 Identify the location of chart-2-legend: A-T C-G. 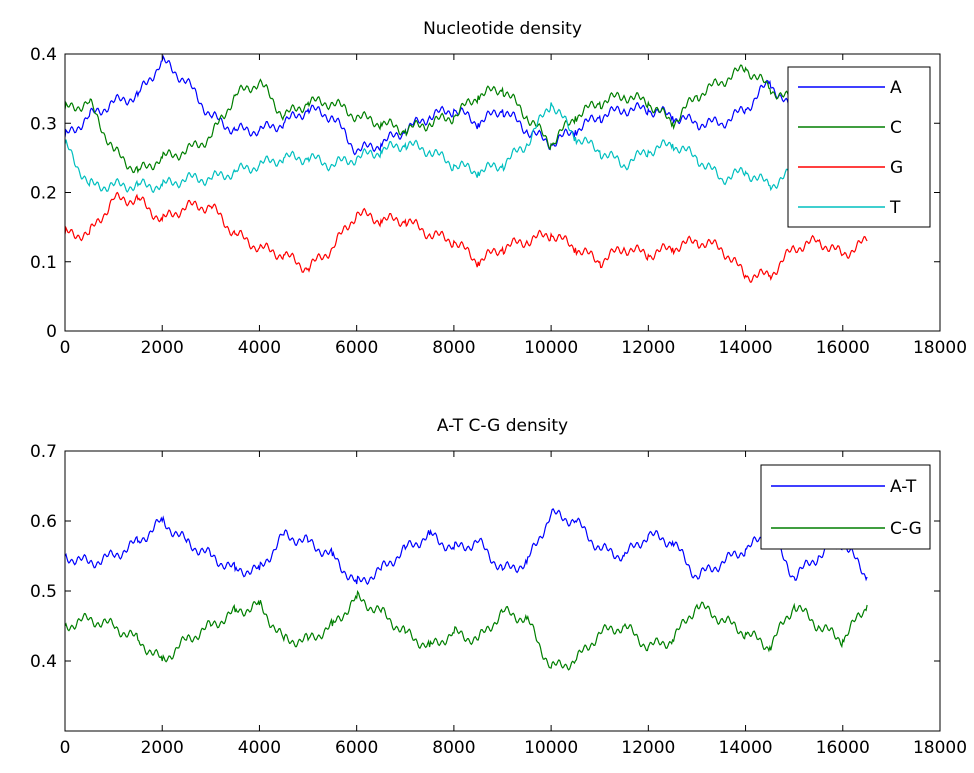
(845, 507).